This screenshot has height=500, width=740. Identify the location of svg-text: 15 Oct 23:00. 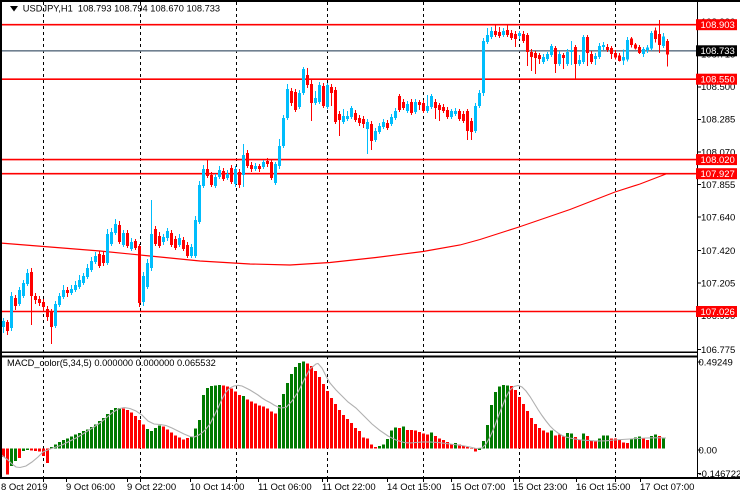
(540, 487).